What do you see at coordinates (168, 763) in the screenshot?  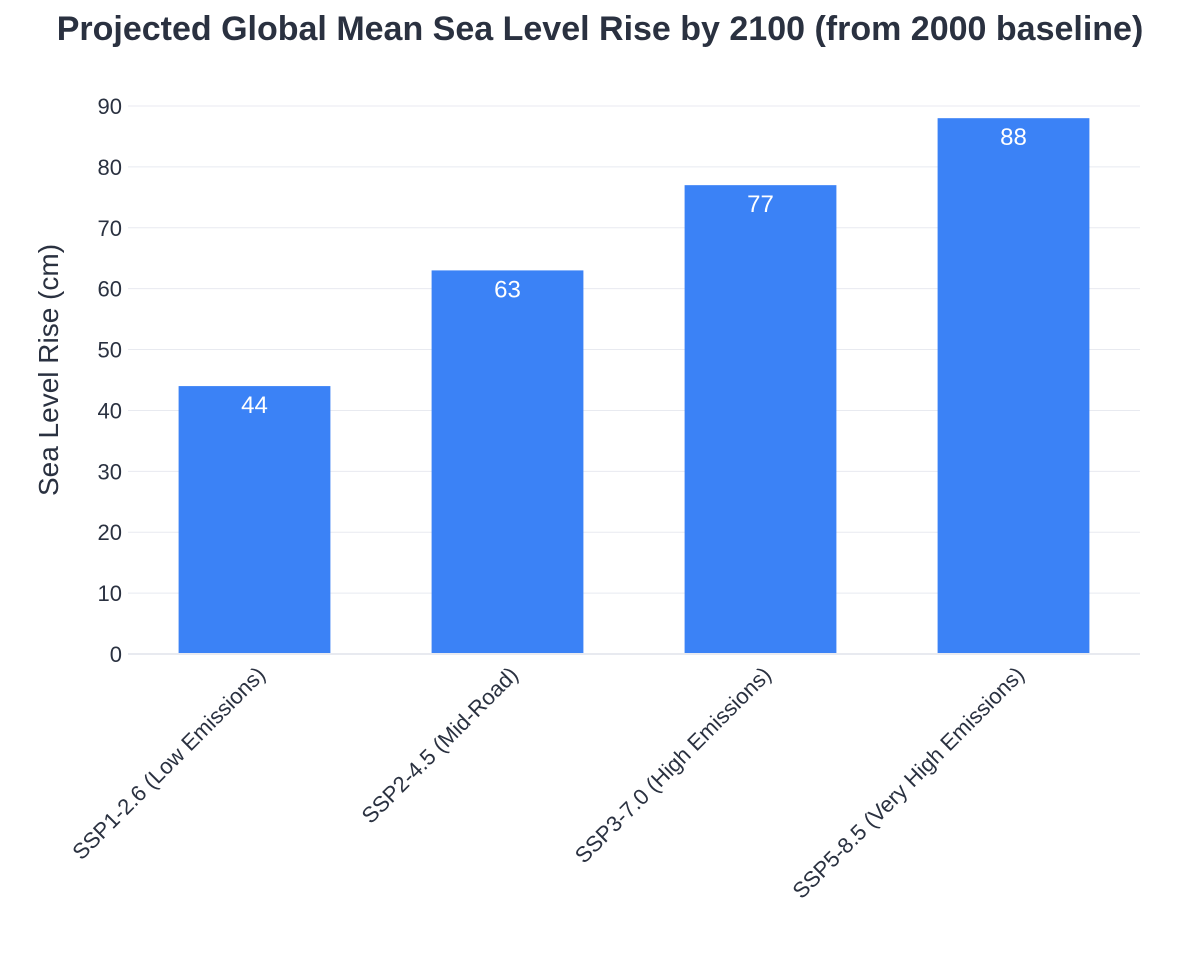 I see `x-tick-label: SSP1-2.6 (Low Emissions)` at bounding box center [168, 763].